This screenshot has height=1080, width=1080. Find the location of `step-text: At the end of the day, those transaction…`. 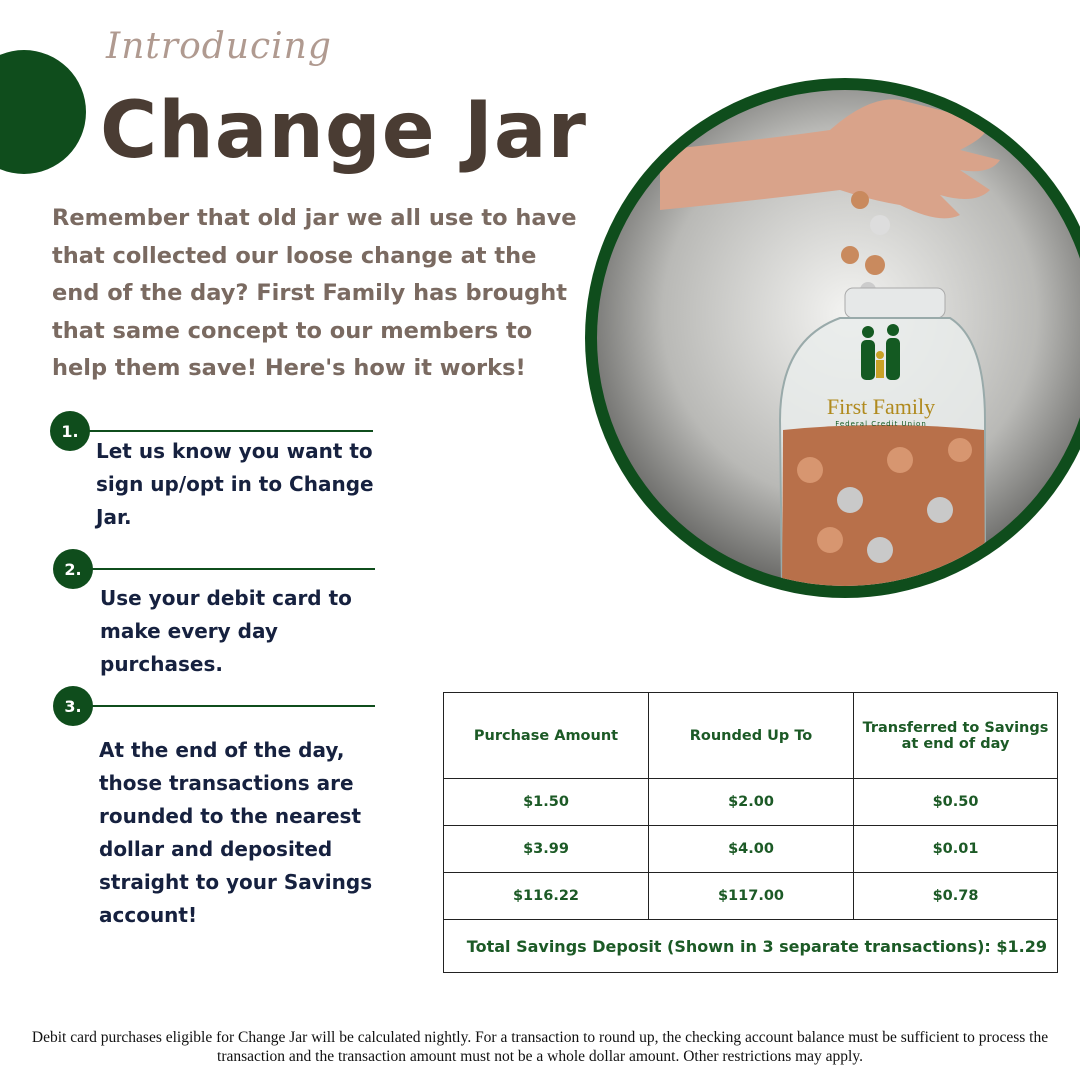

step-text: At the end of the day, those transaction… is located at coordinates (236, 832).